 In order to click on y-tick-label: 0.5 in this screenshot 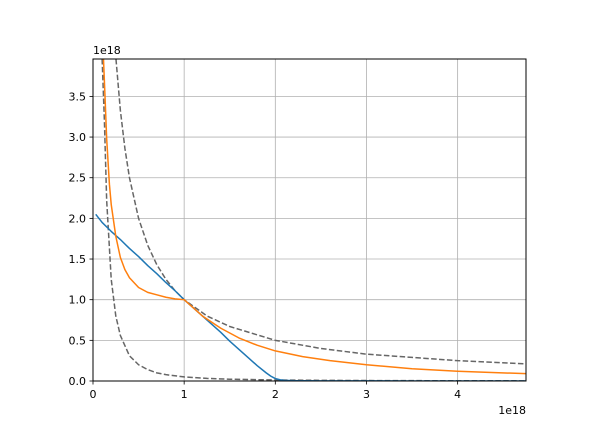, I will do `click(78, 340)`.